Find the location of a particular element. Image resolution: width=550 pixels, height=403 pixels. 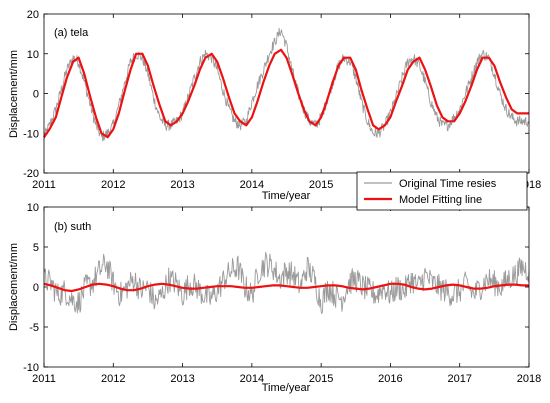

y-tick-label: 20 is located at coordinates (33, 15).